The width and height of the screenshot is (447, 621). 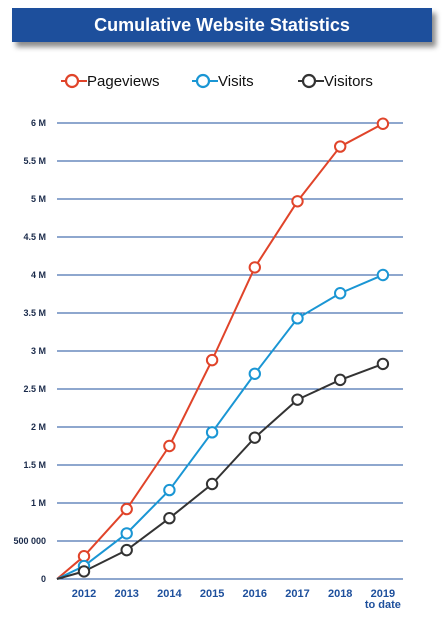 I want to click on legend-label: Pageviews, so click(x=123, y=81).